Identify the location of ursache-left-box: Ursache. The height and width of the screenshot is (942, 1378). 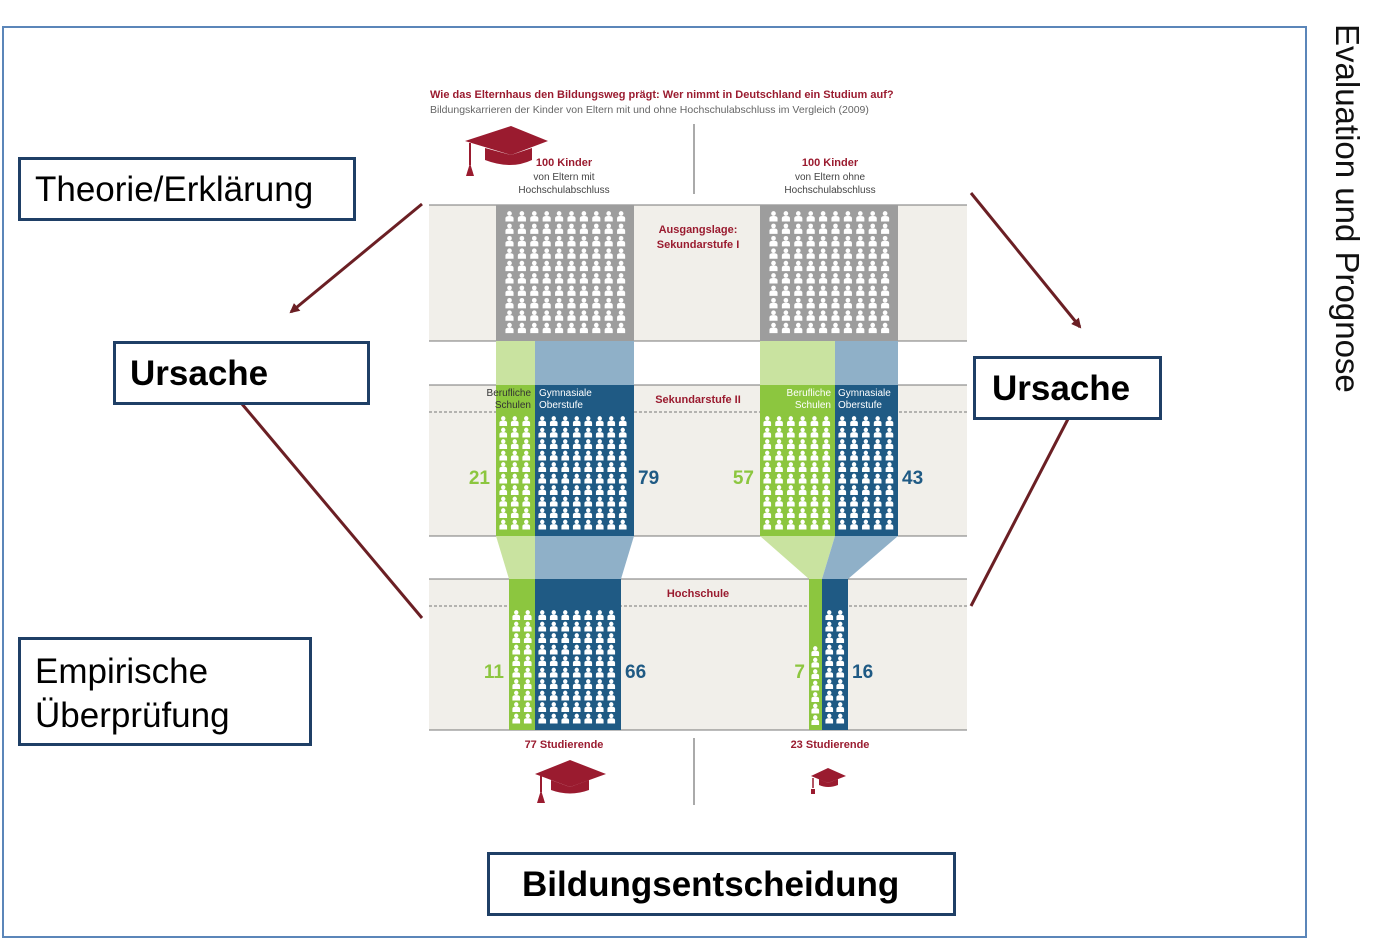
(241, 373).